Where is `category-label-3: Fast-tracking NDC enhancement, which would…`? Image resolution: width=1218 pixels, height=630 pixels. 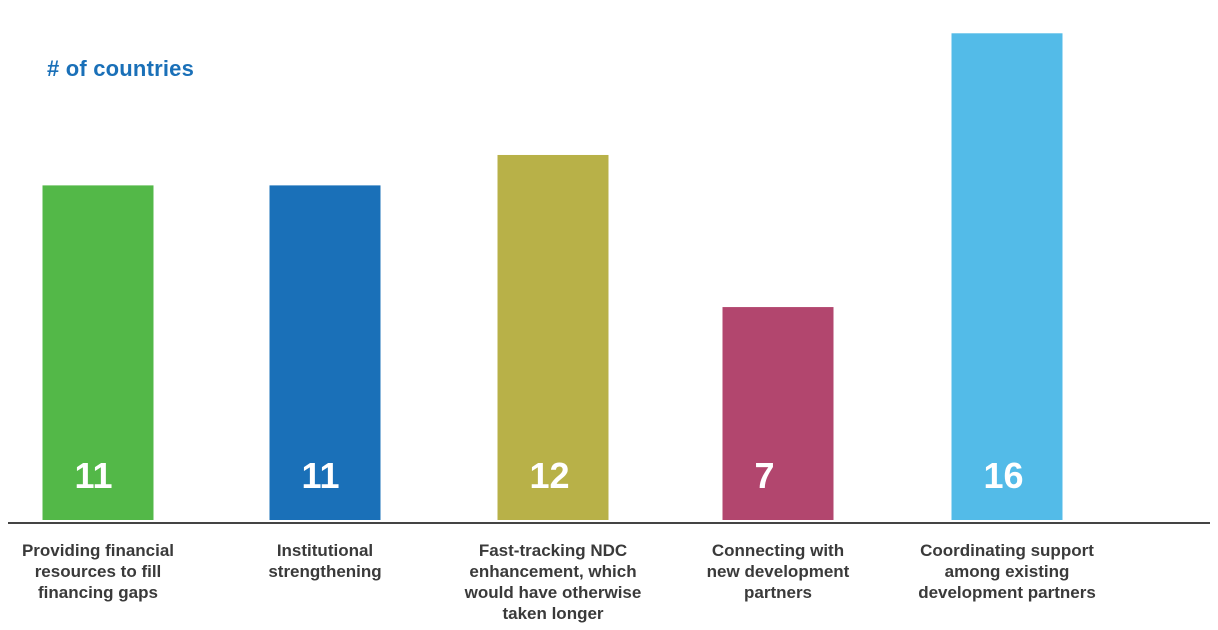 category-label-3: Fast-tracking NDC enhancement, which would… is located at coordinates (553, 582).